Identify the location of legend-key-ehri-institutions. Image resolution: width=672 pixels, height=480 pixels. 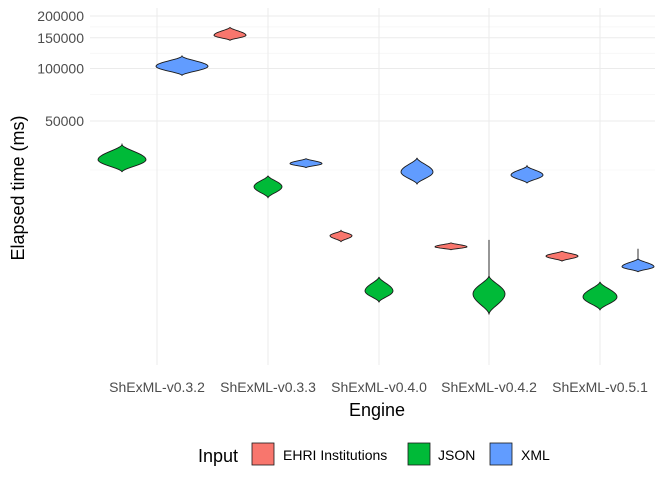
(263, 454).